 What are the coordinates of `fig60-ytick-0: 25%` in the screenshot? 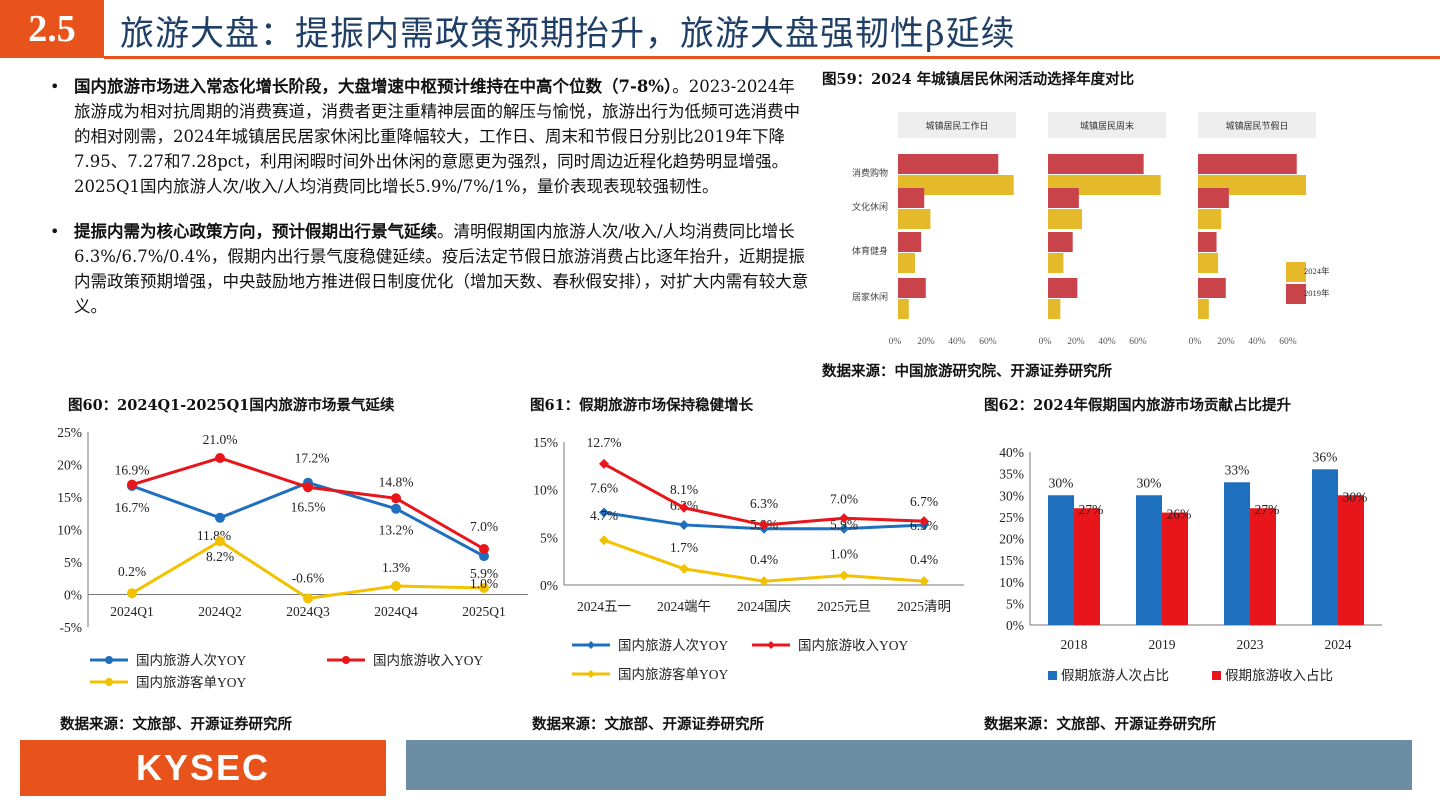 It's located at (69, 432).